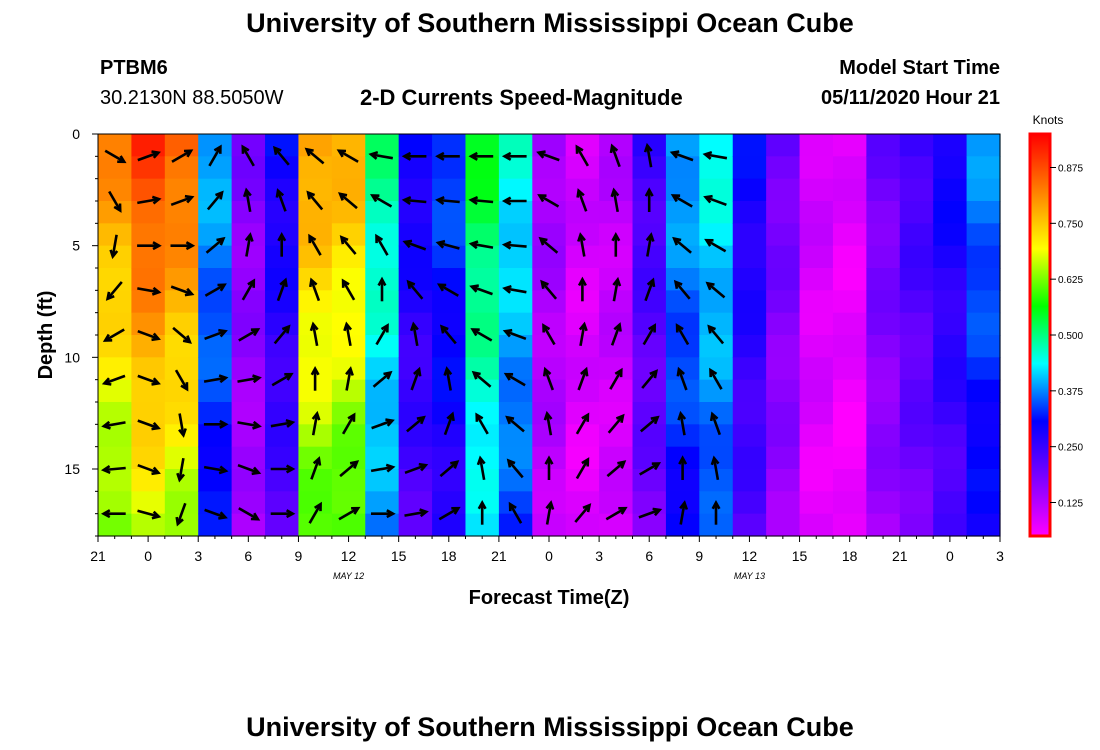  Describe the element at coordinates (521, 97) in the screenshot. I see `plot-title: 2-D Currents Speed-Magnitude` at that location.